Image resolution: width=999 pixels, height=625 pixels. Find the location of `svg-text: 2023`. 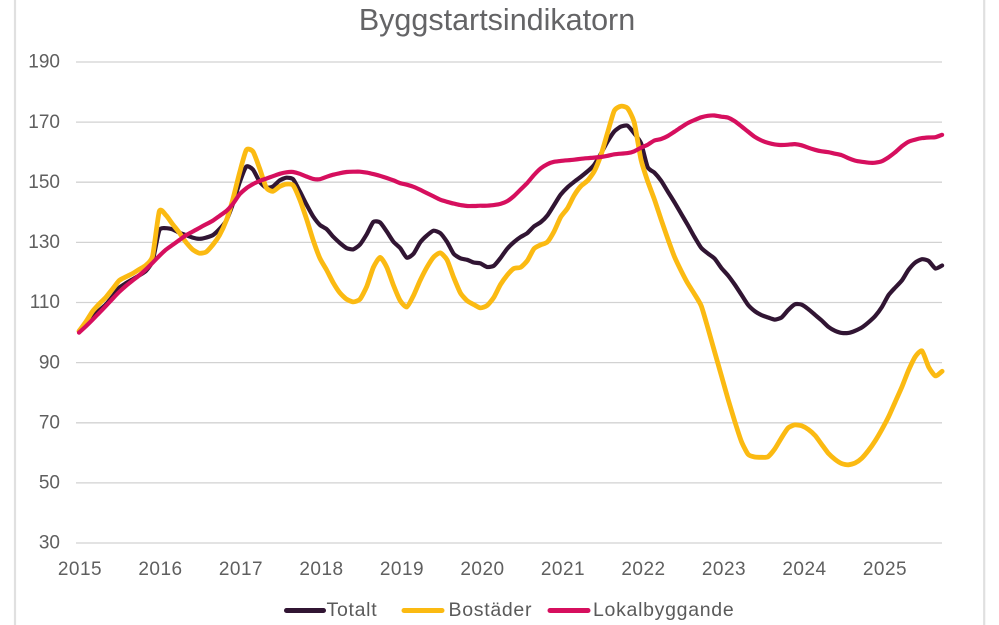

svg-text: 2023 is located at coordinates (724, 569).